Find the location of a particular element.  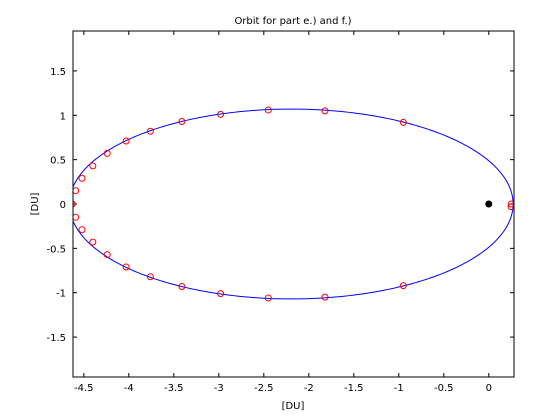

x-tick-label: -1.5 is located at coordinates (354, 388).